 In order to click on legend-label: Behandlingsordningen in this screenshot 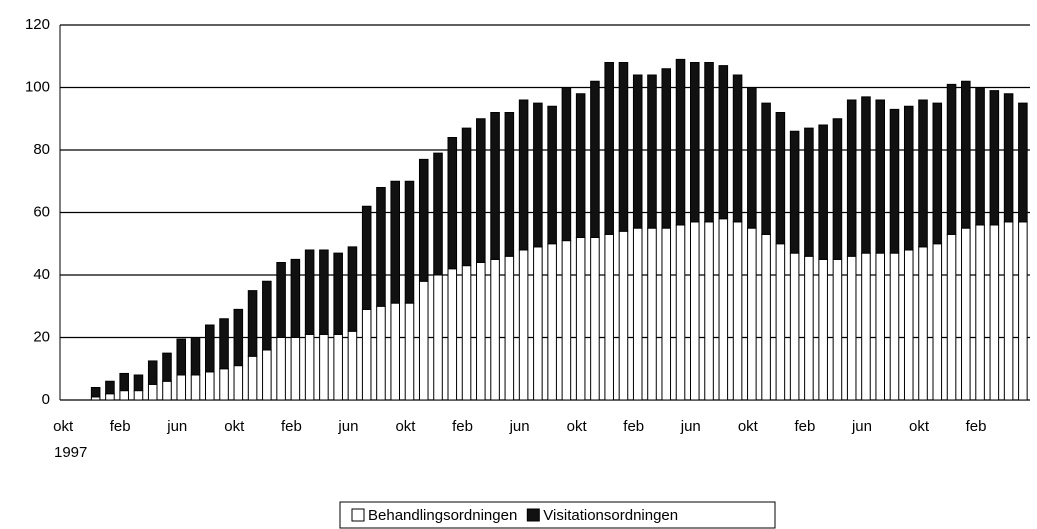, I will do `click(442, 515)`.